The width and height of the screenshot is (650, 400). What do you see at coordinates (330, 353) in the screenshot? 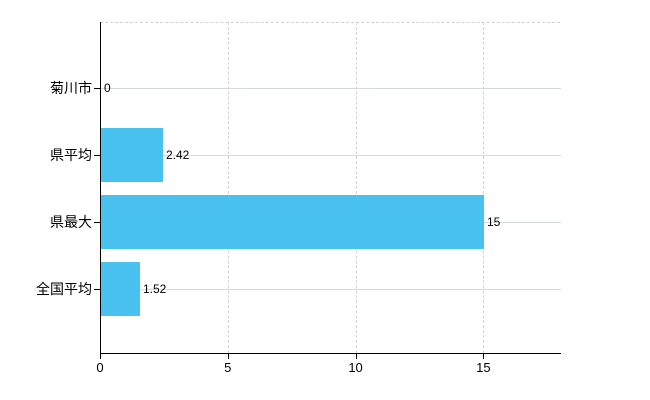
I see `x-axis-line` at bounding box center [330, 353].